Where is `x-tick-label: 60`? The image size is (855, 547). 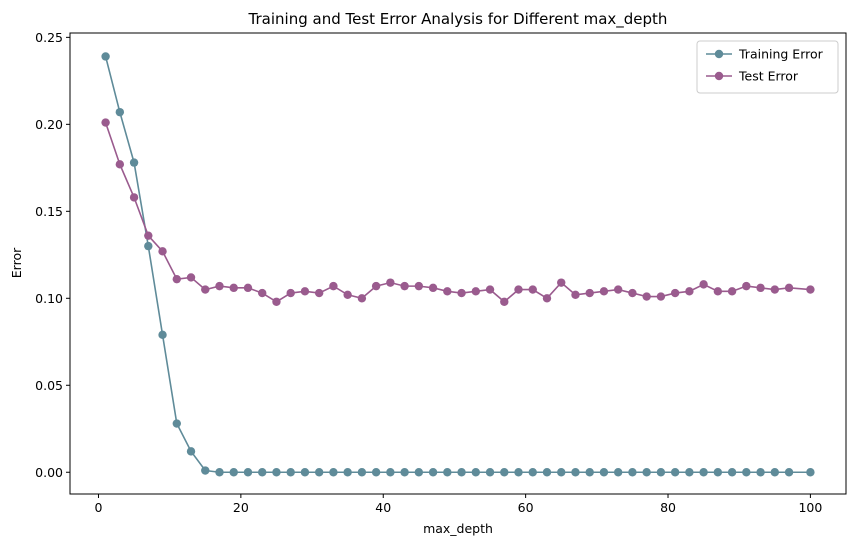 x-tick-label: 60 is located at coordinates (526, 507).